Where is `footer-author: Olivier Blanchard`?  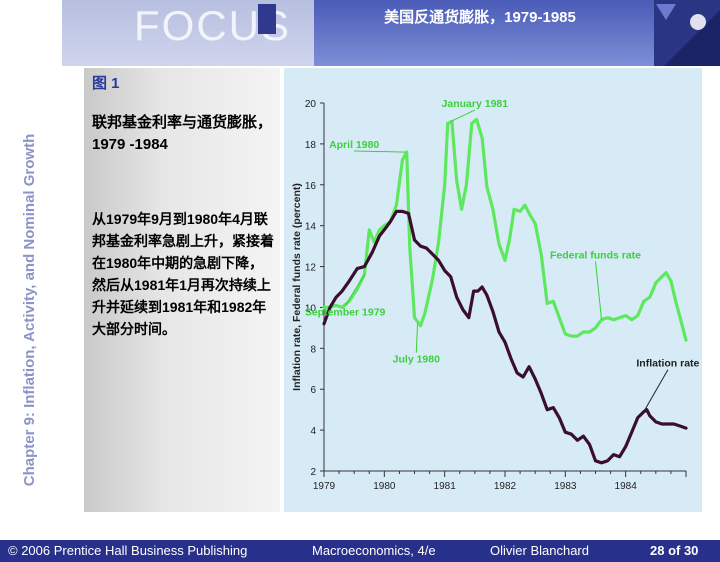 footer-author: Olivier Blanchard is located at coordinates (539, 550).